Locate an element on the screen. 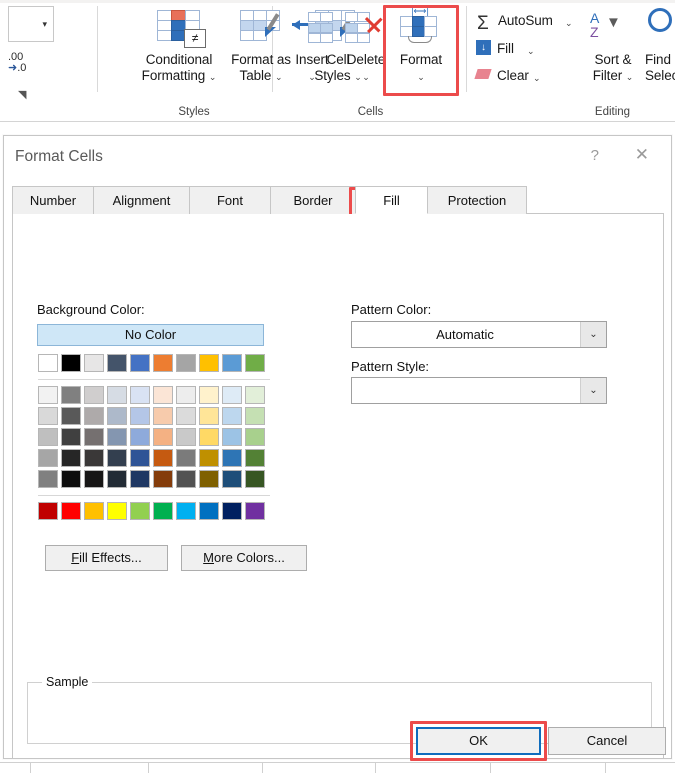 This screenshot has height=773, width=675. fill-button: Fill is located at coordinates (522, 49).